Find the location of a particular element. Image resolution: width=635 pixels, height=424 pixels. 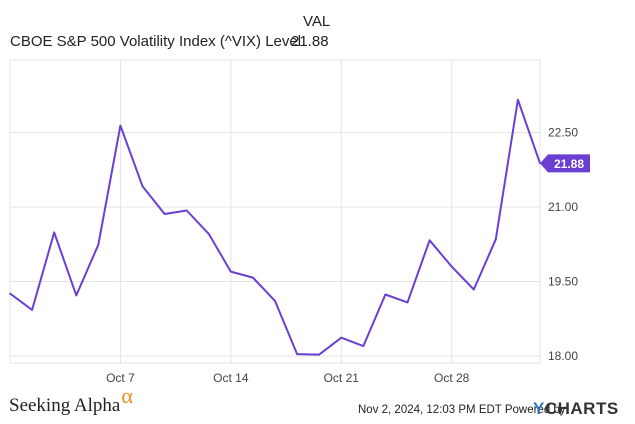

seeking-alpha-logo: Seeking Alphaα is located at coordinates (71, 400).